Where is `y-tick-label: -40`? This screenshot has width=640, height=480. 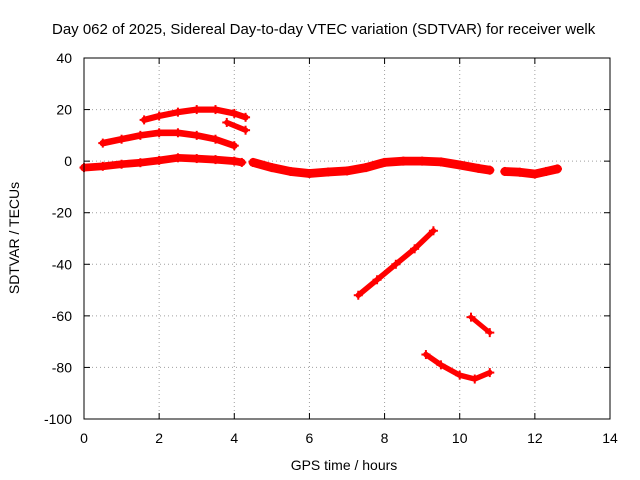
y-tick-label: -40 is located at coordinates (62, 264).